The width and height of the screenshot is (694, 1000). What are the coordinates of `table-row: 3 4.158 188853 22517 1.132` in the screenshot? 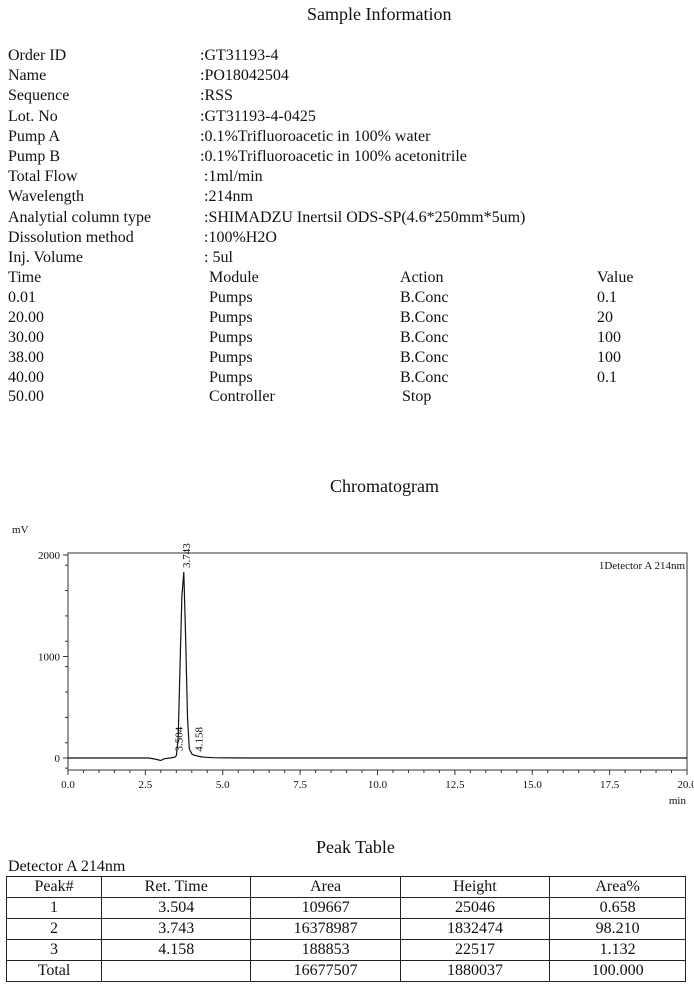 It's located at (345, 950).